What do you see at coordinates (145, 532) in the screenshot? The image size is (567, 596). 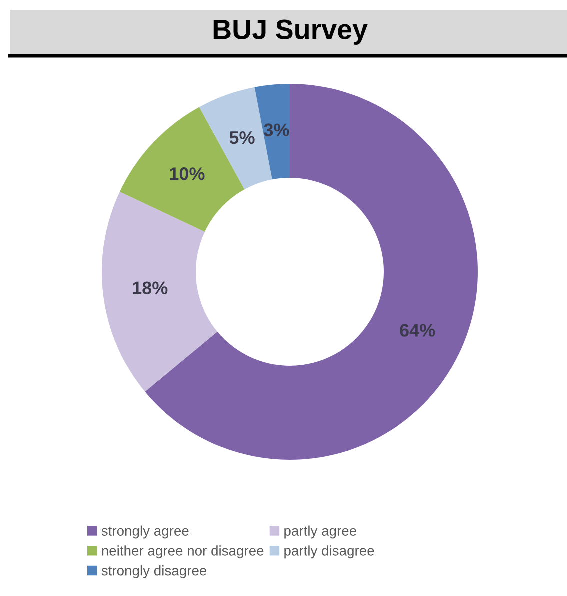 I see `legend-label: strongly agree` at bounding box center [145, 532].